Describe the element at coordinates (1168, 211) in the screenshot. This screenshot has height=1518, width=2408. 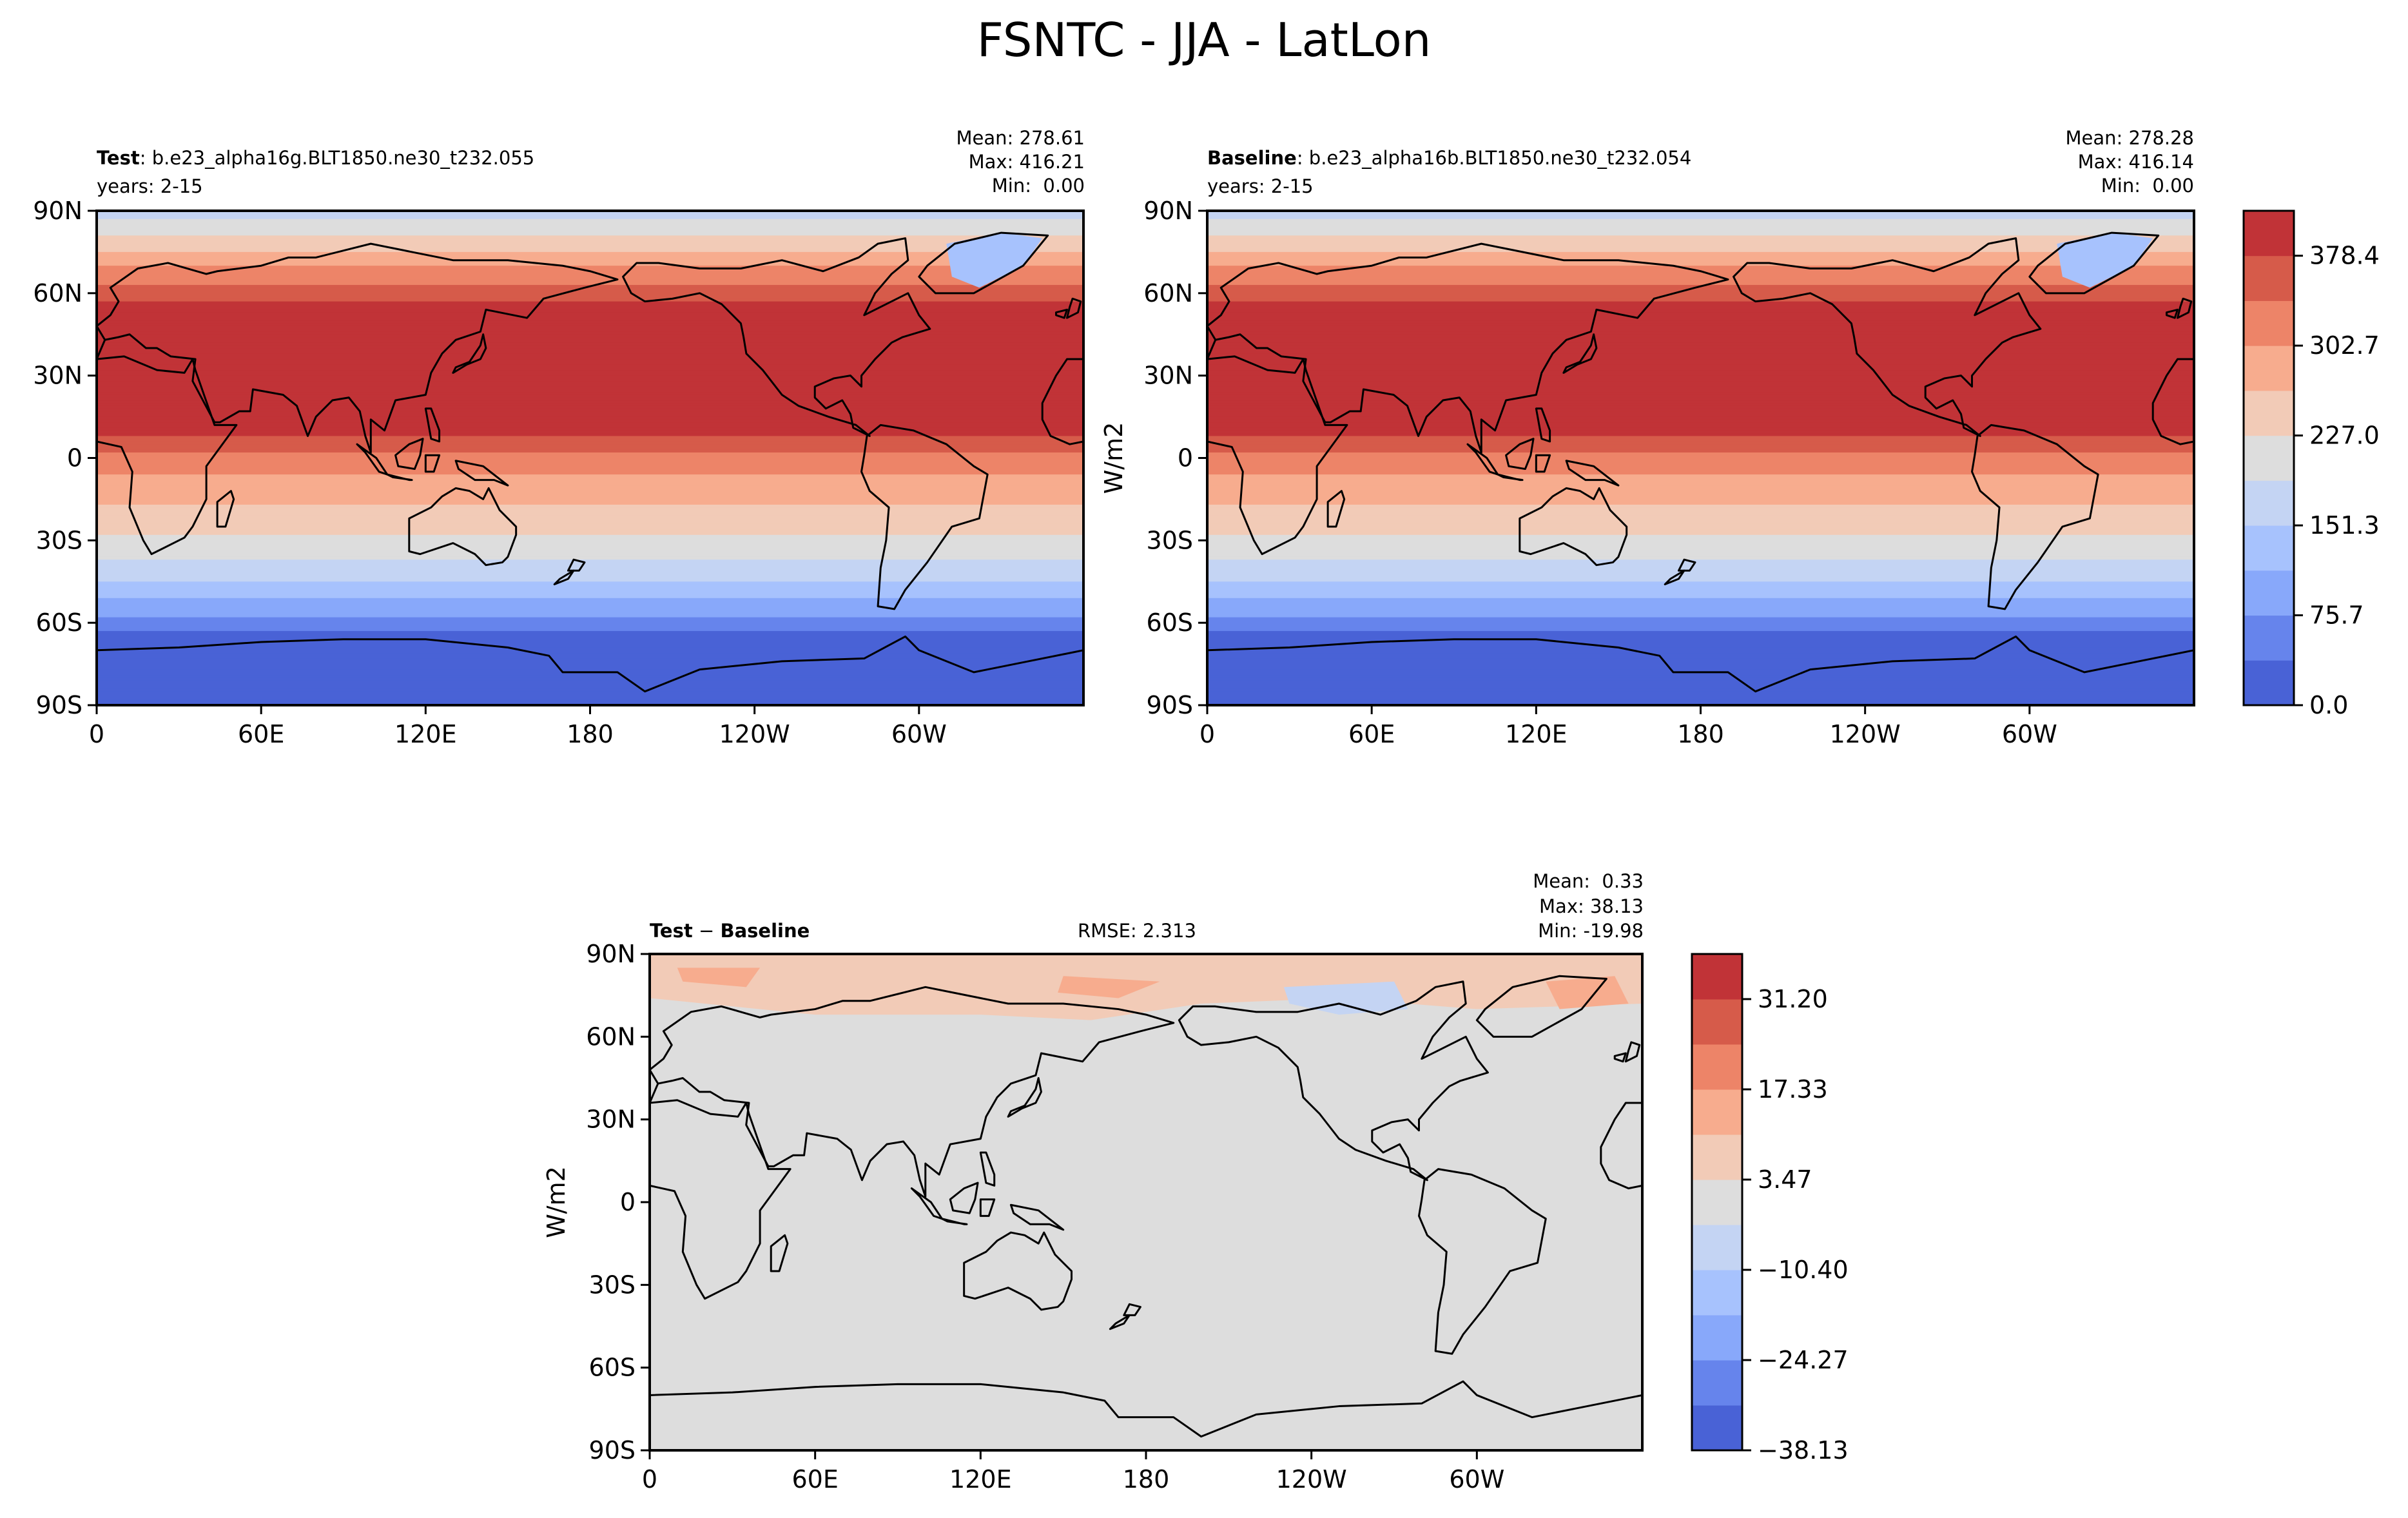
I see `y-tick-label: 90N` at that location.